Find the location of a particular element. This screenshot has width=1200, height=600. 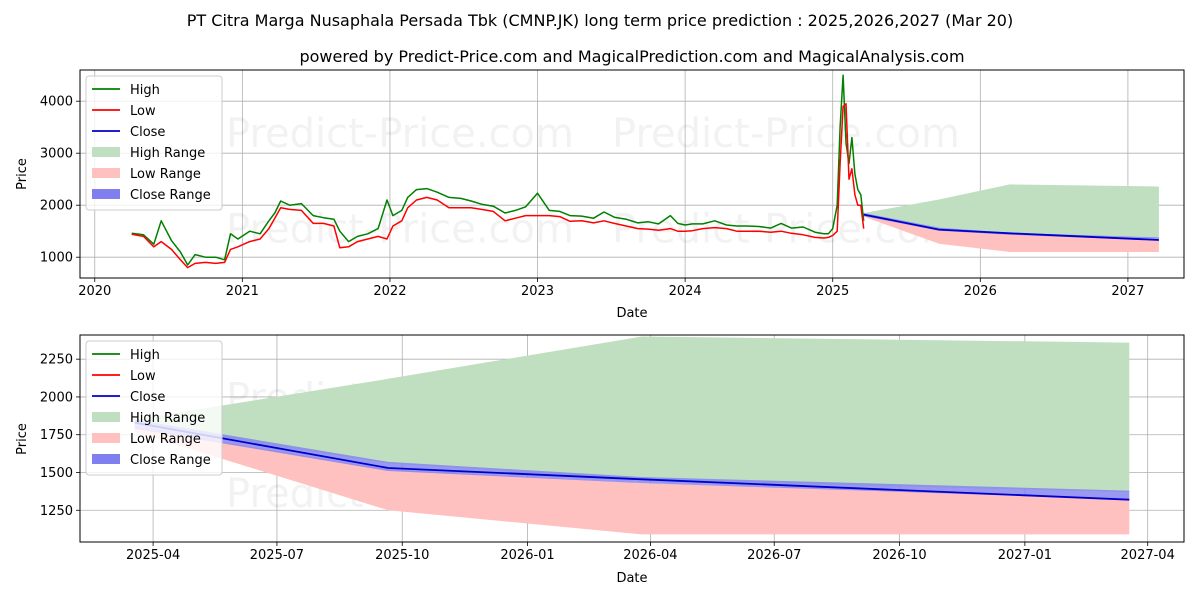

x-tick-label: 2026-01 is located at coordinates (527, 555).